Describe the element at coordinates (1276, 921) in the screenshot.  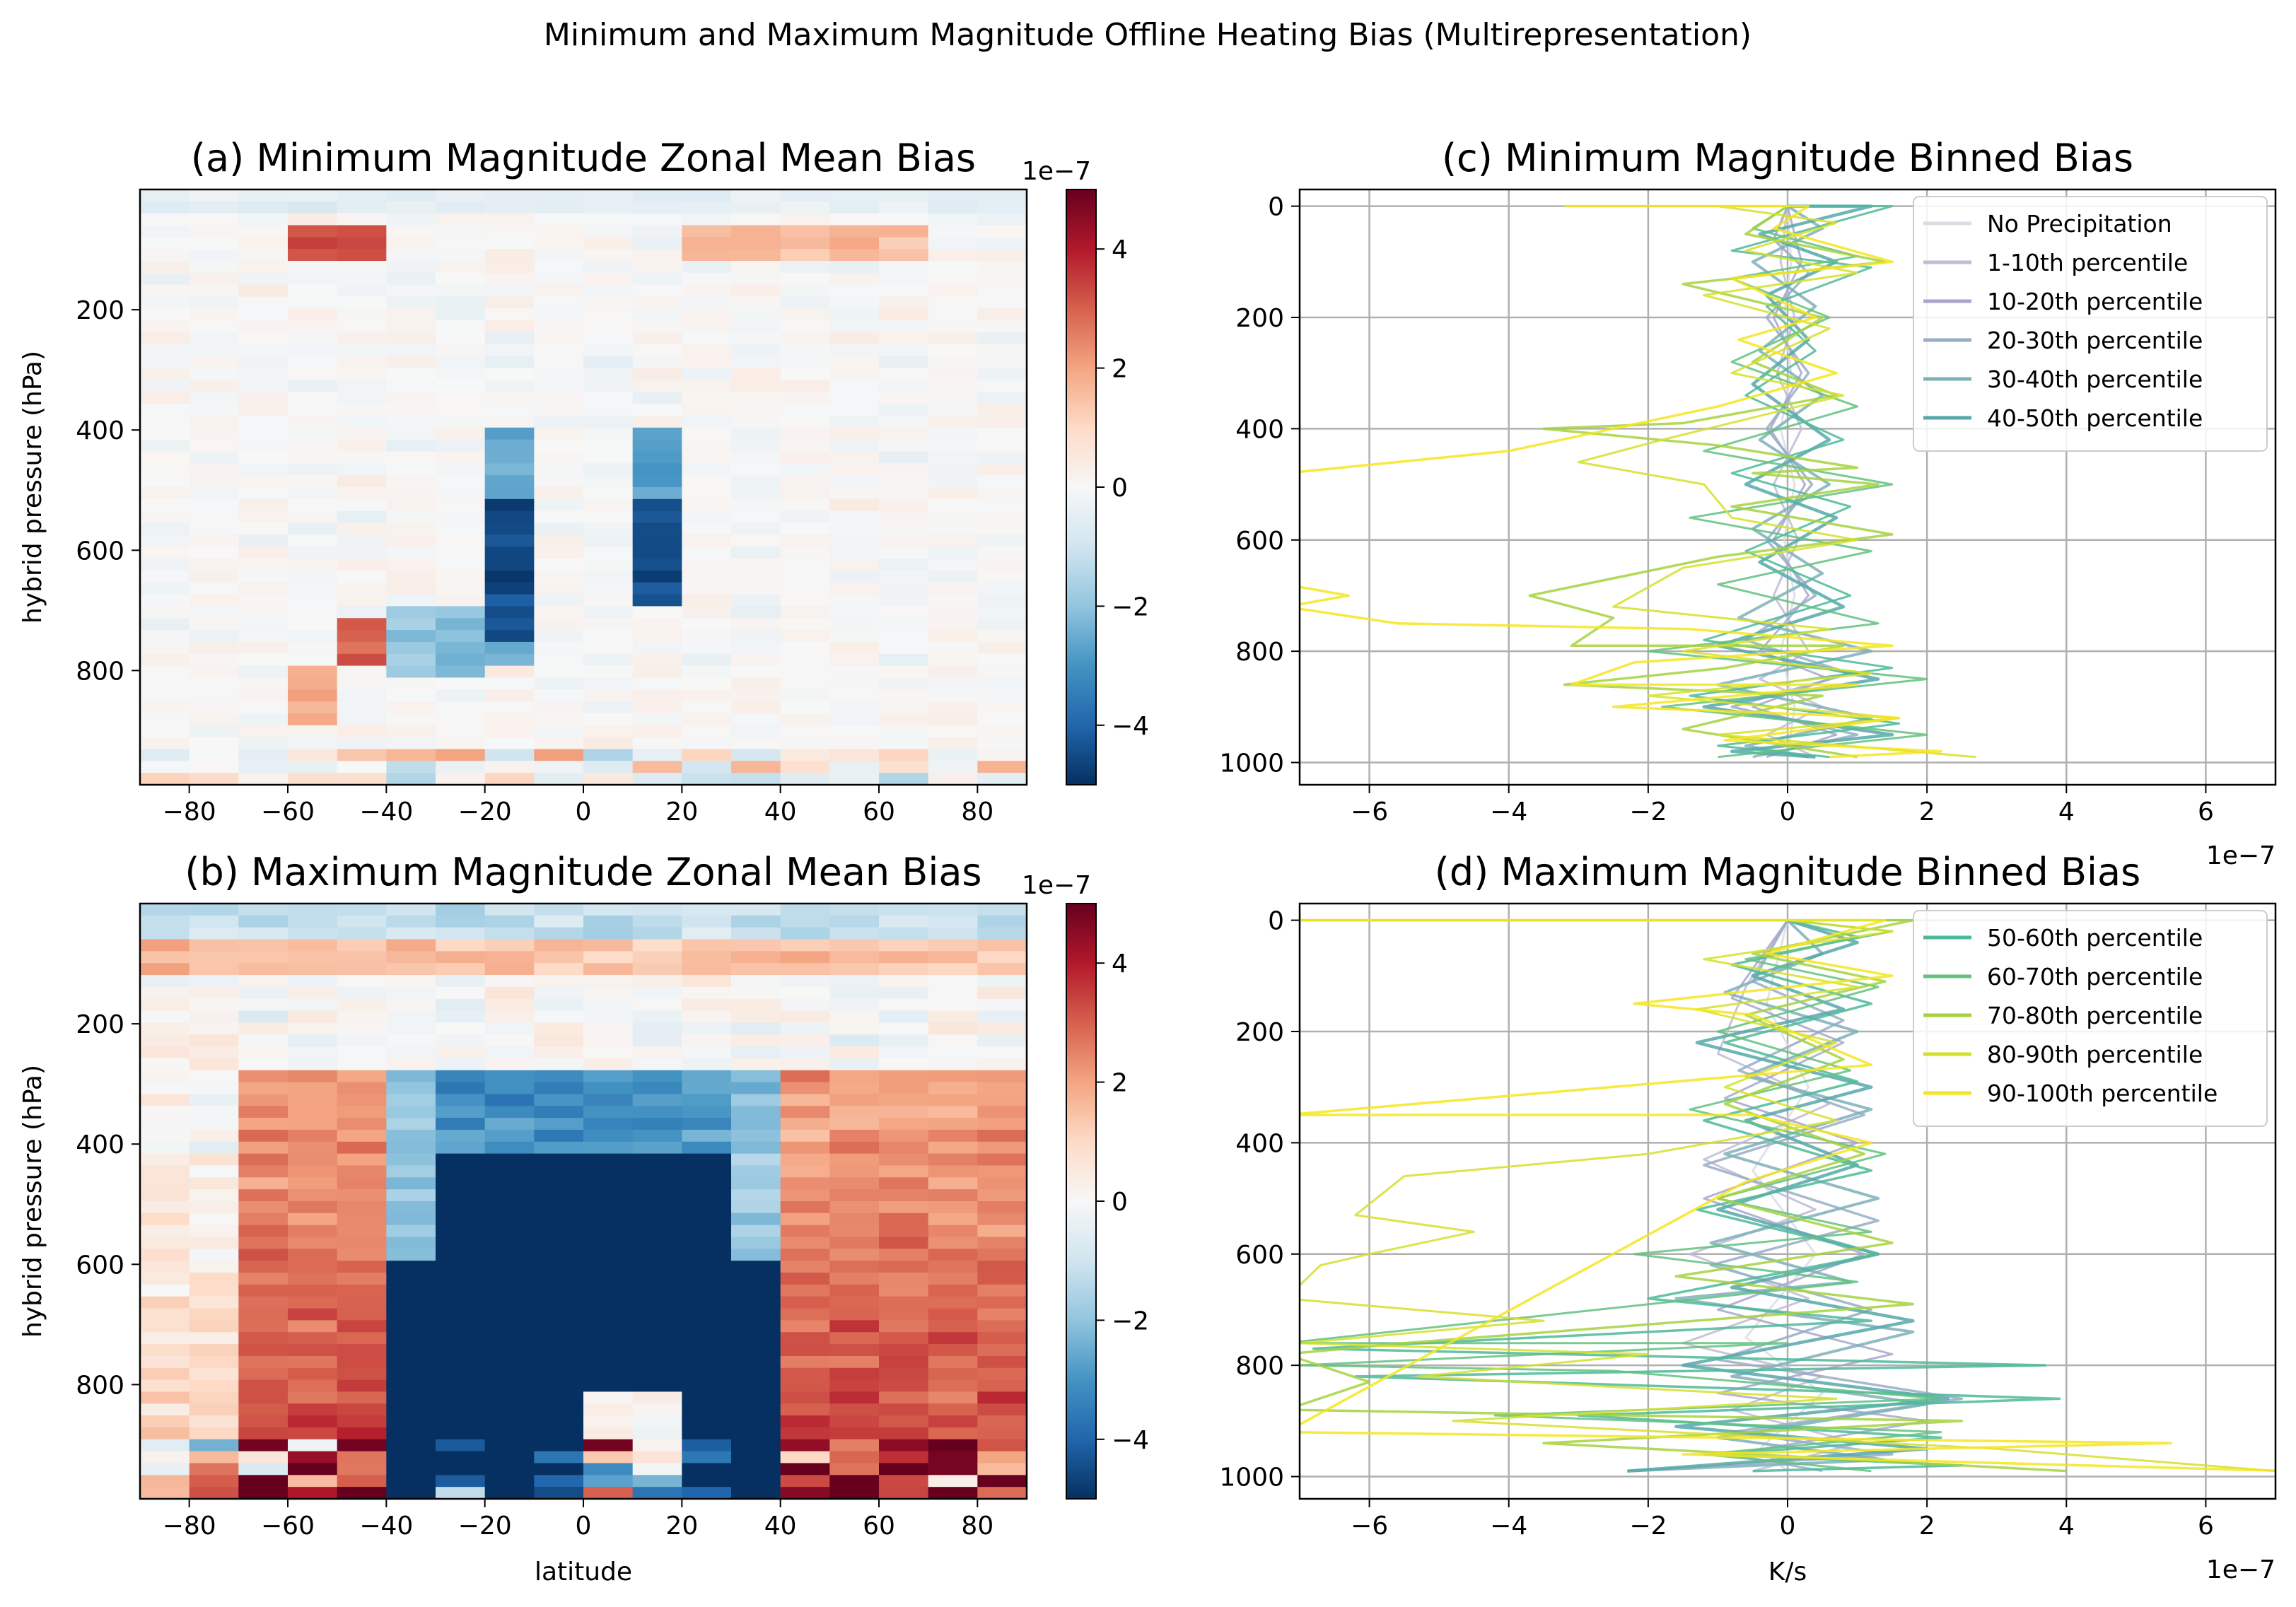
I see `y-tick-label: 0` at that location.